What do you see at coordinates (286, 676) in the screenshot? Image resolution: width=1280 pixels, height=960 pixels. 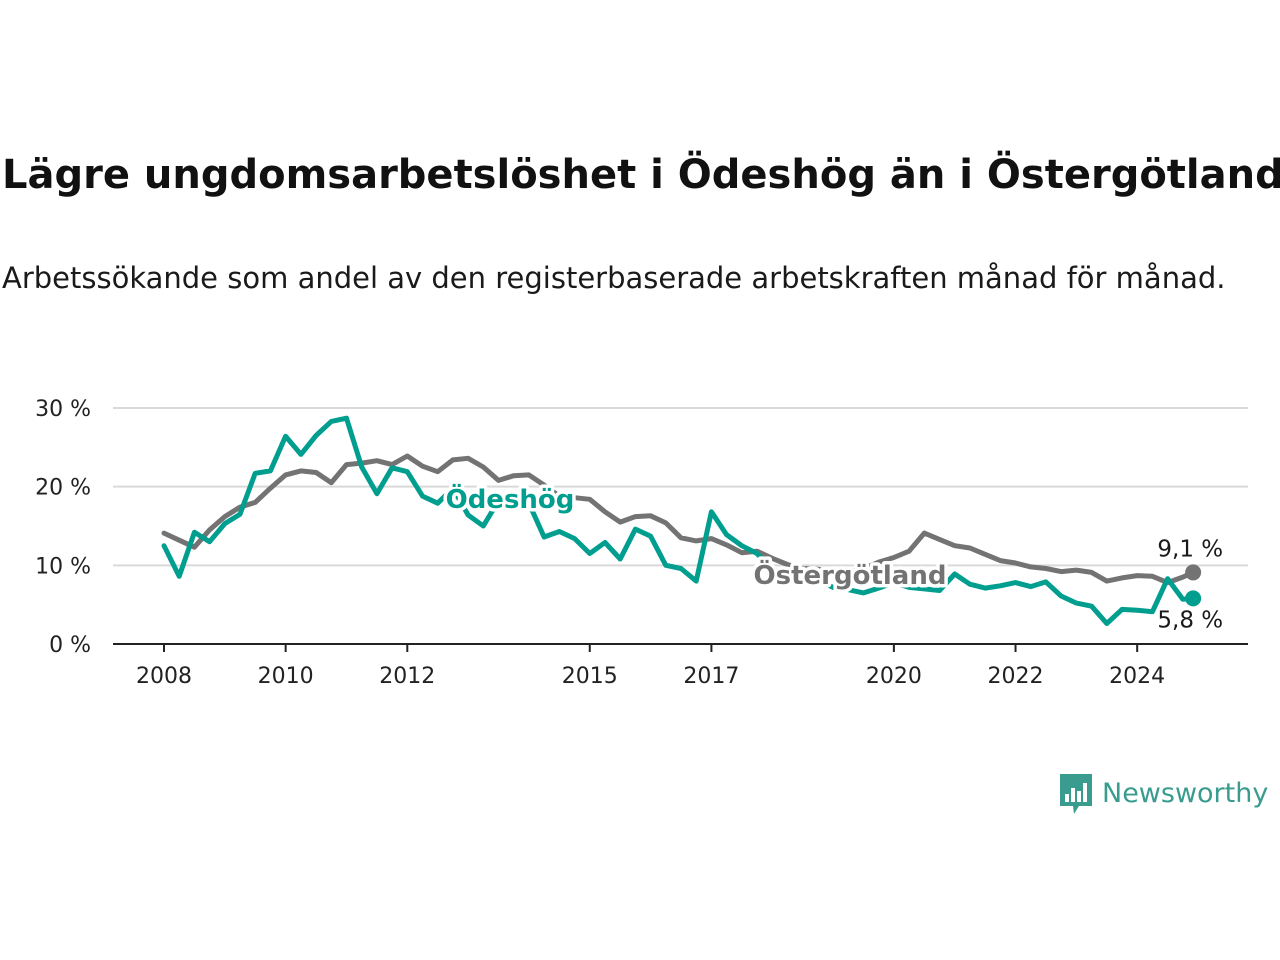 I see `x-tick-label: 2010` at bounding box center [286, 676].